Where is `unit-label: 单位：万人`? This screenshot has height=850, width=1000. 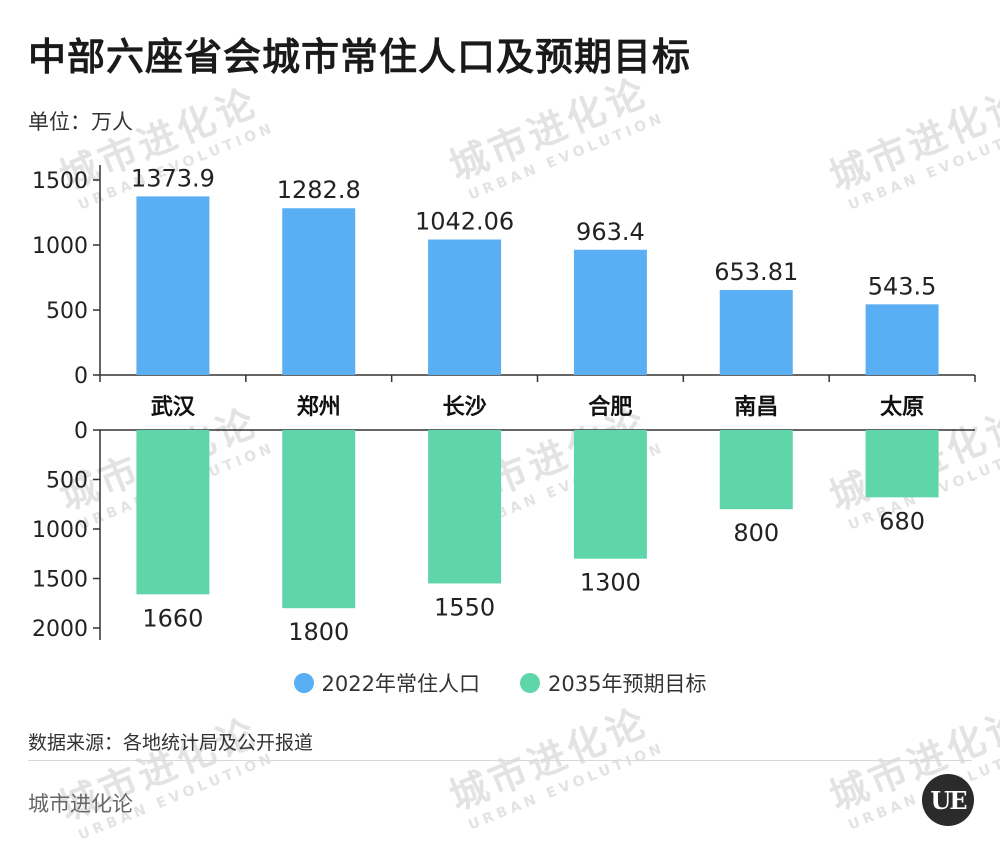 unit-label: 单位：万人 is located at coordinates (80, 122).